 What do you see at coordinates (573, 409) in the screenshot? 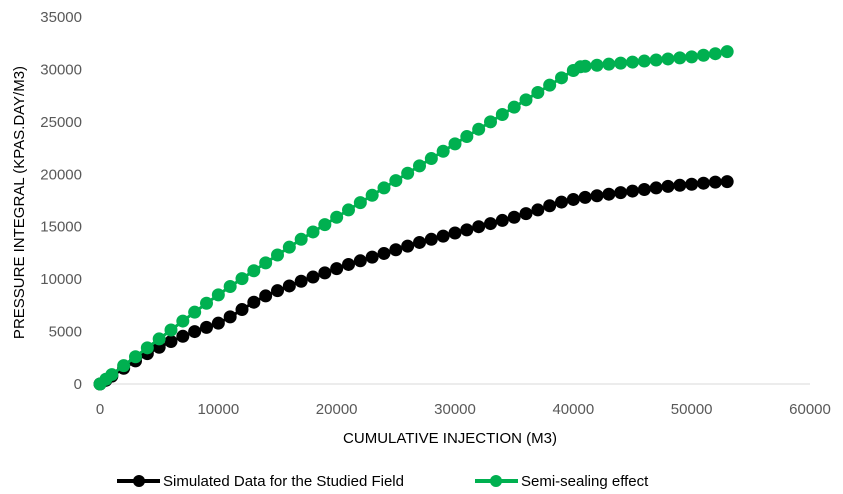
I see `x-tick-label: 40000` at bounding box center [573, 409].